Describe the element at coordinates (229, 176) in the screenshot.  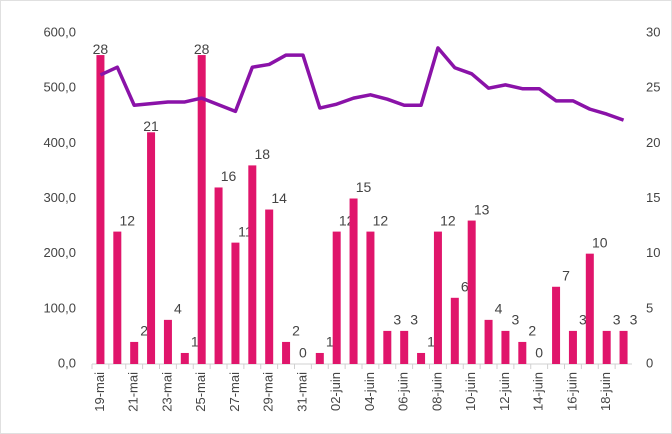
I see `data-label: 16` at that location.